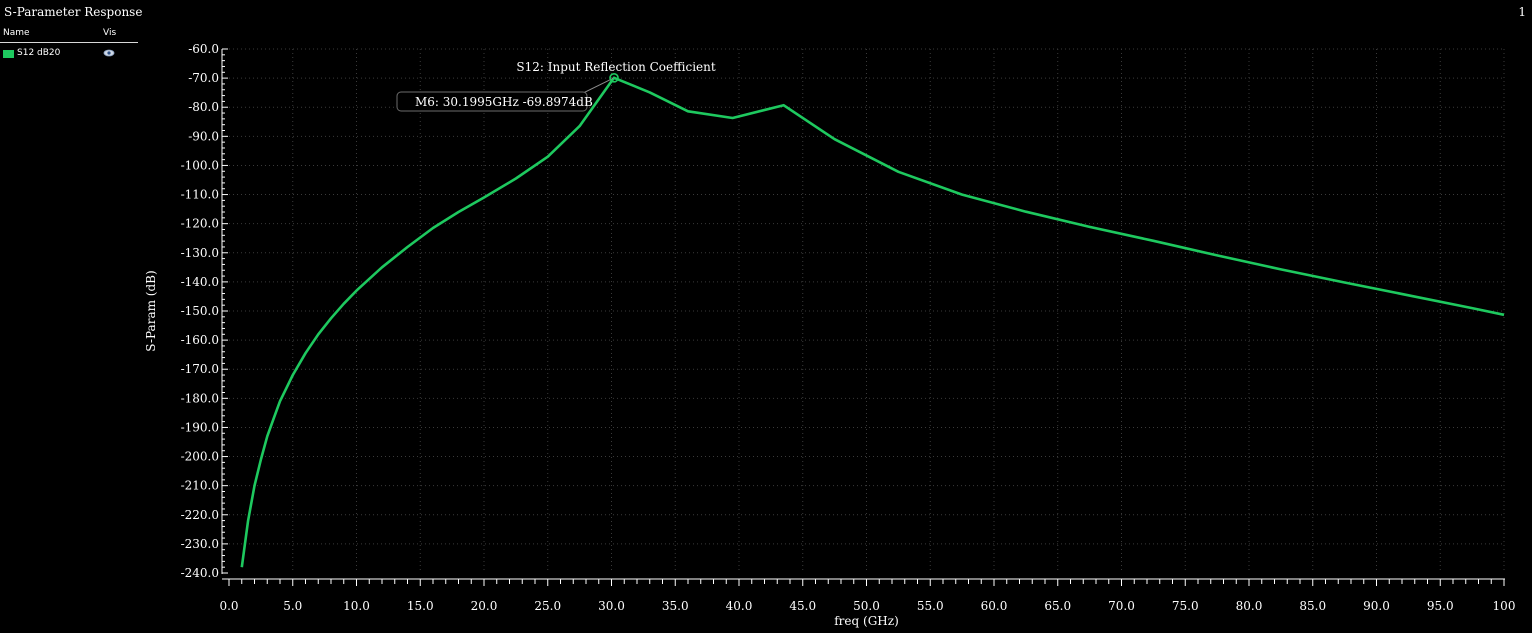 This screenshot has width=1532, height=633. I want to click on x-tick-label: 85.0, so click(1312, 606).